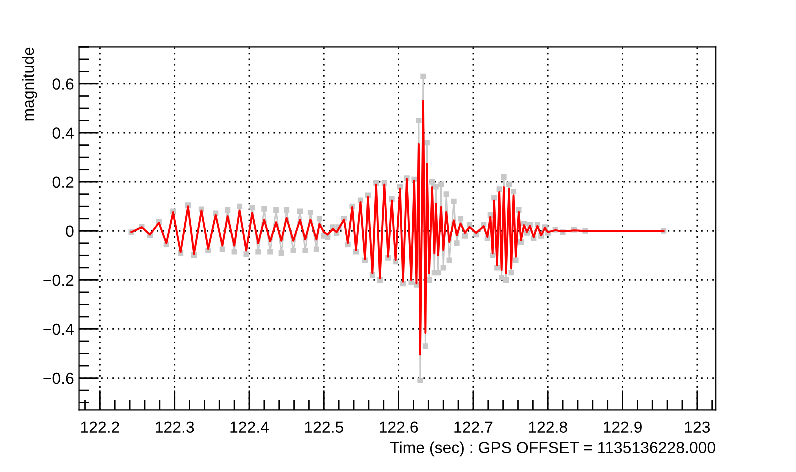  Describe the element at coordinates (175, 428) in the screenshot. I see `x-tick-label: 122.3` at that location.